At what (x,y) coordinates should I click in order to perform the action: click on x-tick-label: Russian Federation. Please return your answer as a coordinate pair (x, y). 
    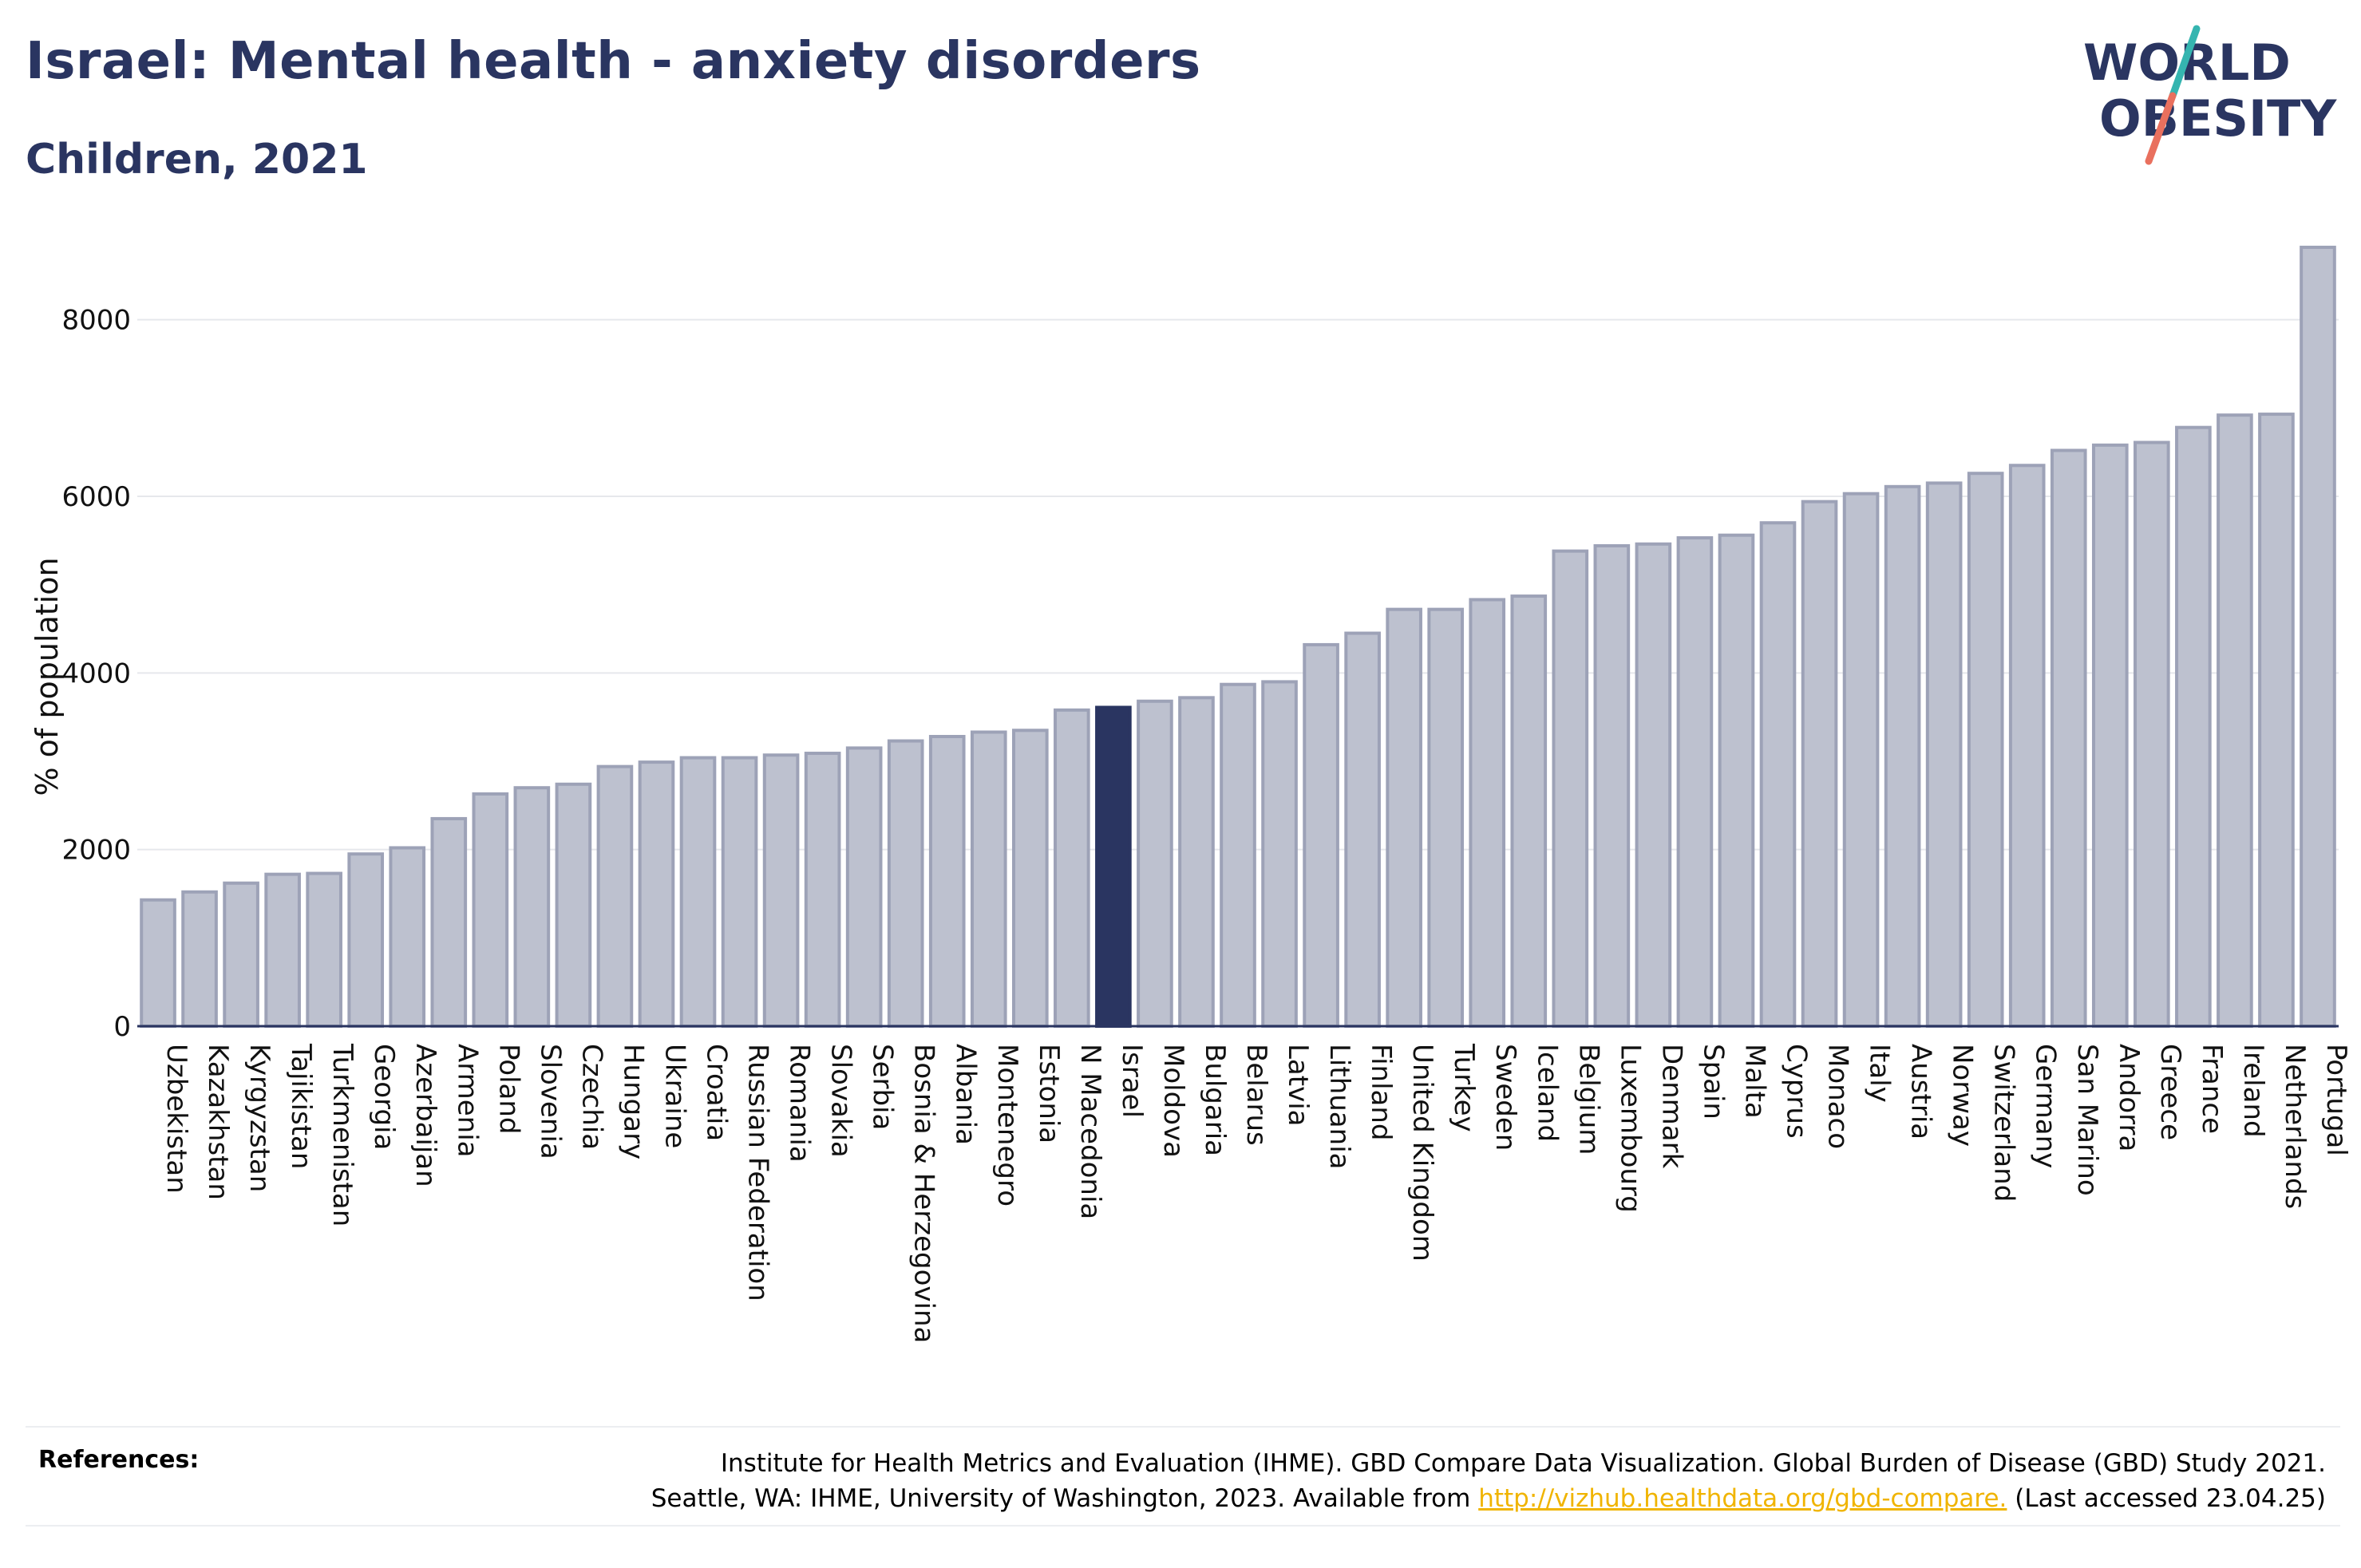
    Looking at the image, I should click on (758, 1172).